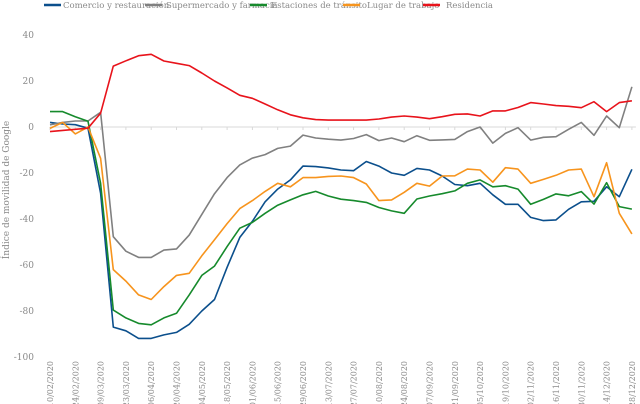  What do you see at coordinates (531, 382) in the screenshot?
I see `x-tick-label: 02/11/2020` at bounding box center [531, 382].